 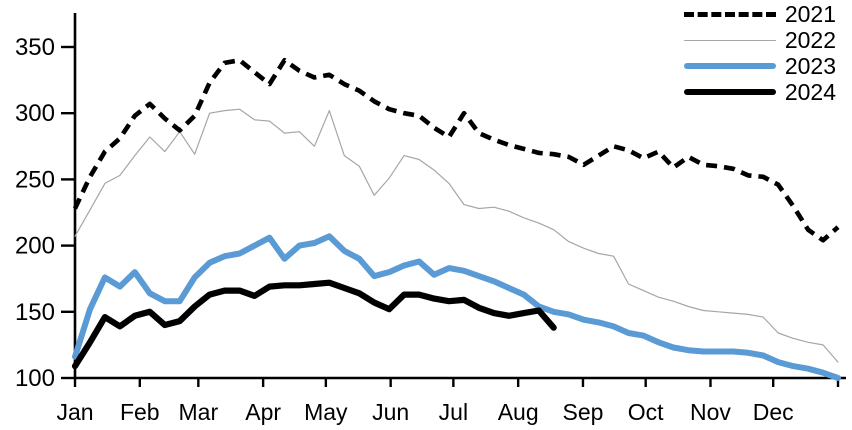 What do you see at coordinates (74, 412) in the screenshot?
I see `x-tick-label: Jan` at bounding box center [74, 412].